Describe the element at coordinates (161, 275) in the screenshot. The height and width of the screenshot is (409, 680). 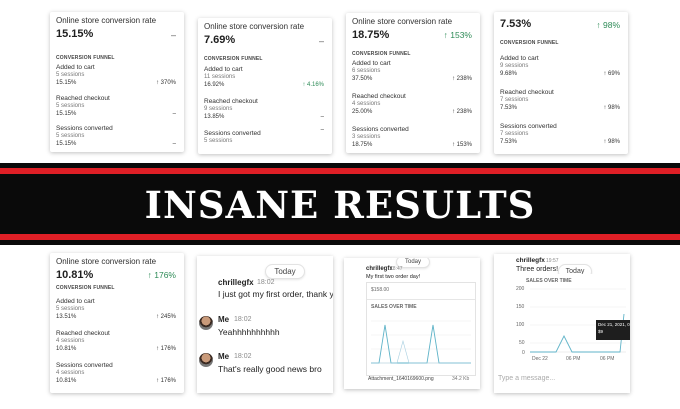
I see `rate-trend: ↑ 176%` at that location.